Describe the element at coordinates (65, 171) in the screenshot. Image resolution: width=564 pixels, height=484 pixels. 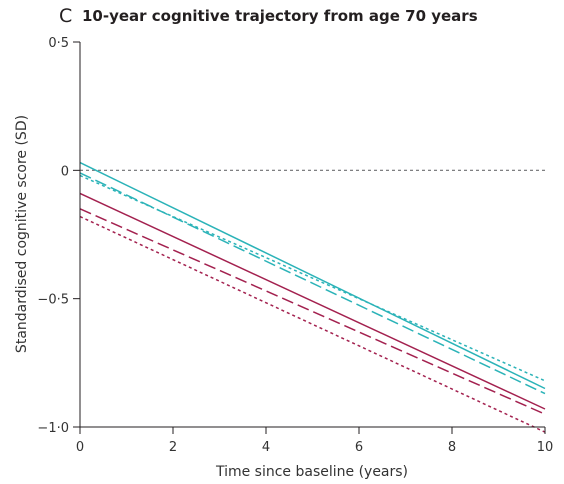
I see `y-tick-label: 0` at that location.